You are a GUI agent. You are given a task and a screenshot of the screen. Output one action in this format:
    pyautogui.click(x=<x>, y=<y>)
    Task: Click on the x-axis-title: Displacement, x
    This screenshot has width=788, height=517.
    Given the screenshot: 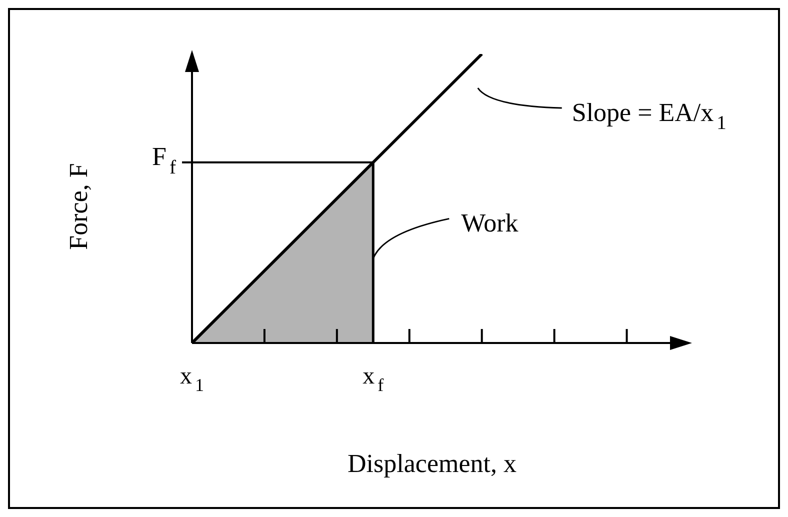 What is the action you would take?
    pyautogui.click(x=432, y=463)
    